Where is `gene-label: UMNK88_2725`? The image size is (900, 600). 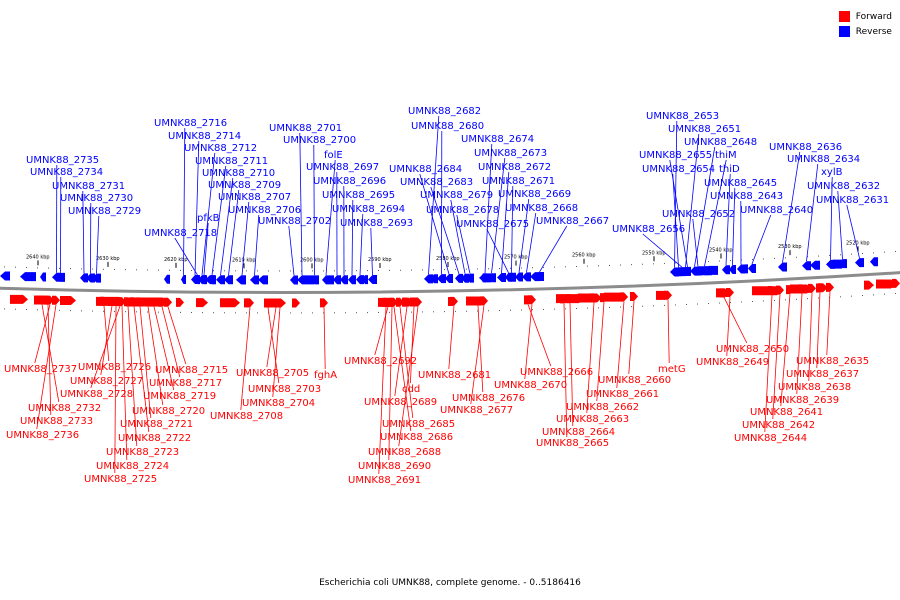 gene-label: UMNK88_2725 is located at coordinates (120, 479).